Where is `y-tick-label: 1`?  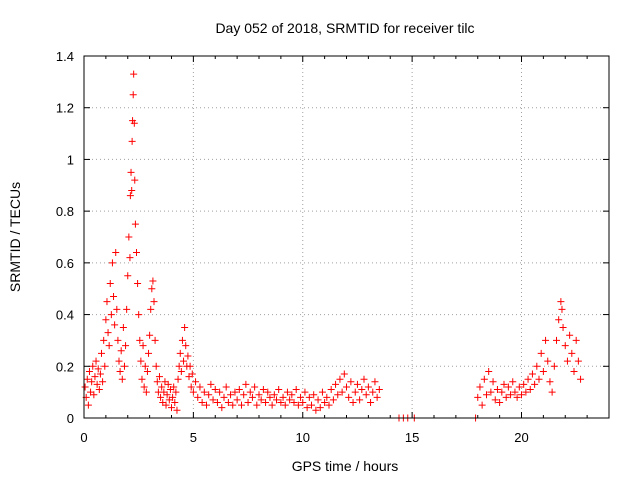 y-tick-label: 1 is located at coordinates (70, 159).